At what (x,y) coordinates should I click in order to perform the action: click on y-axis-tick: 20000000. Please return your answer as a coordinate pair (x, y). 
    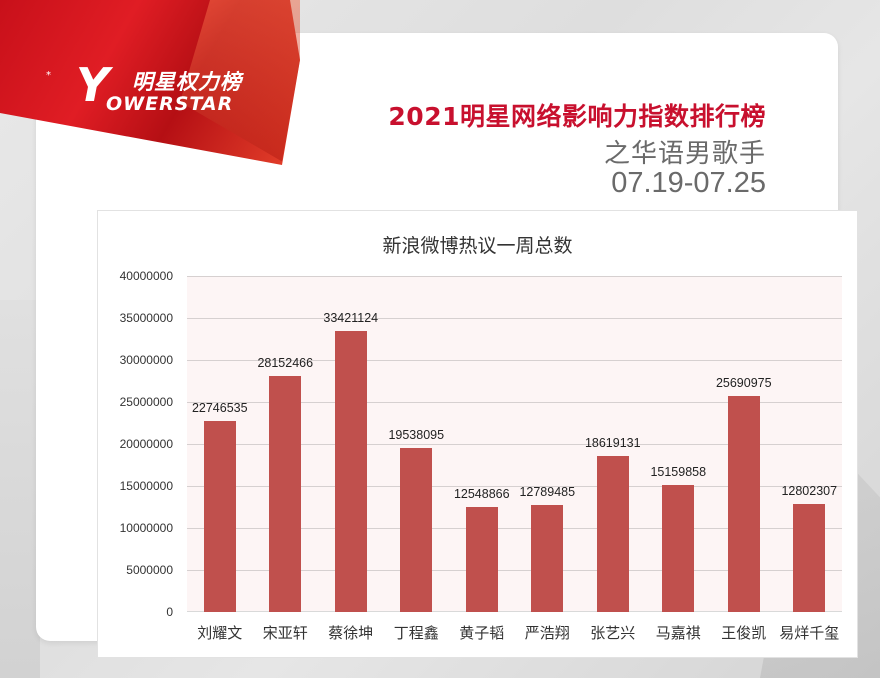
    Looking at the image, I should click on (146, 444).